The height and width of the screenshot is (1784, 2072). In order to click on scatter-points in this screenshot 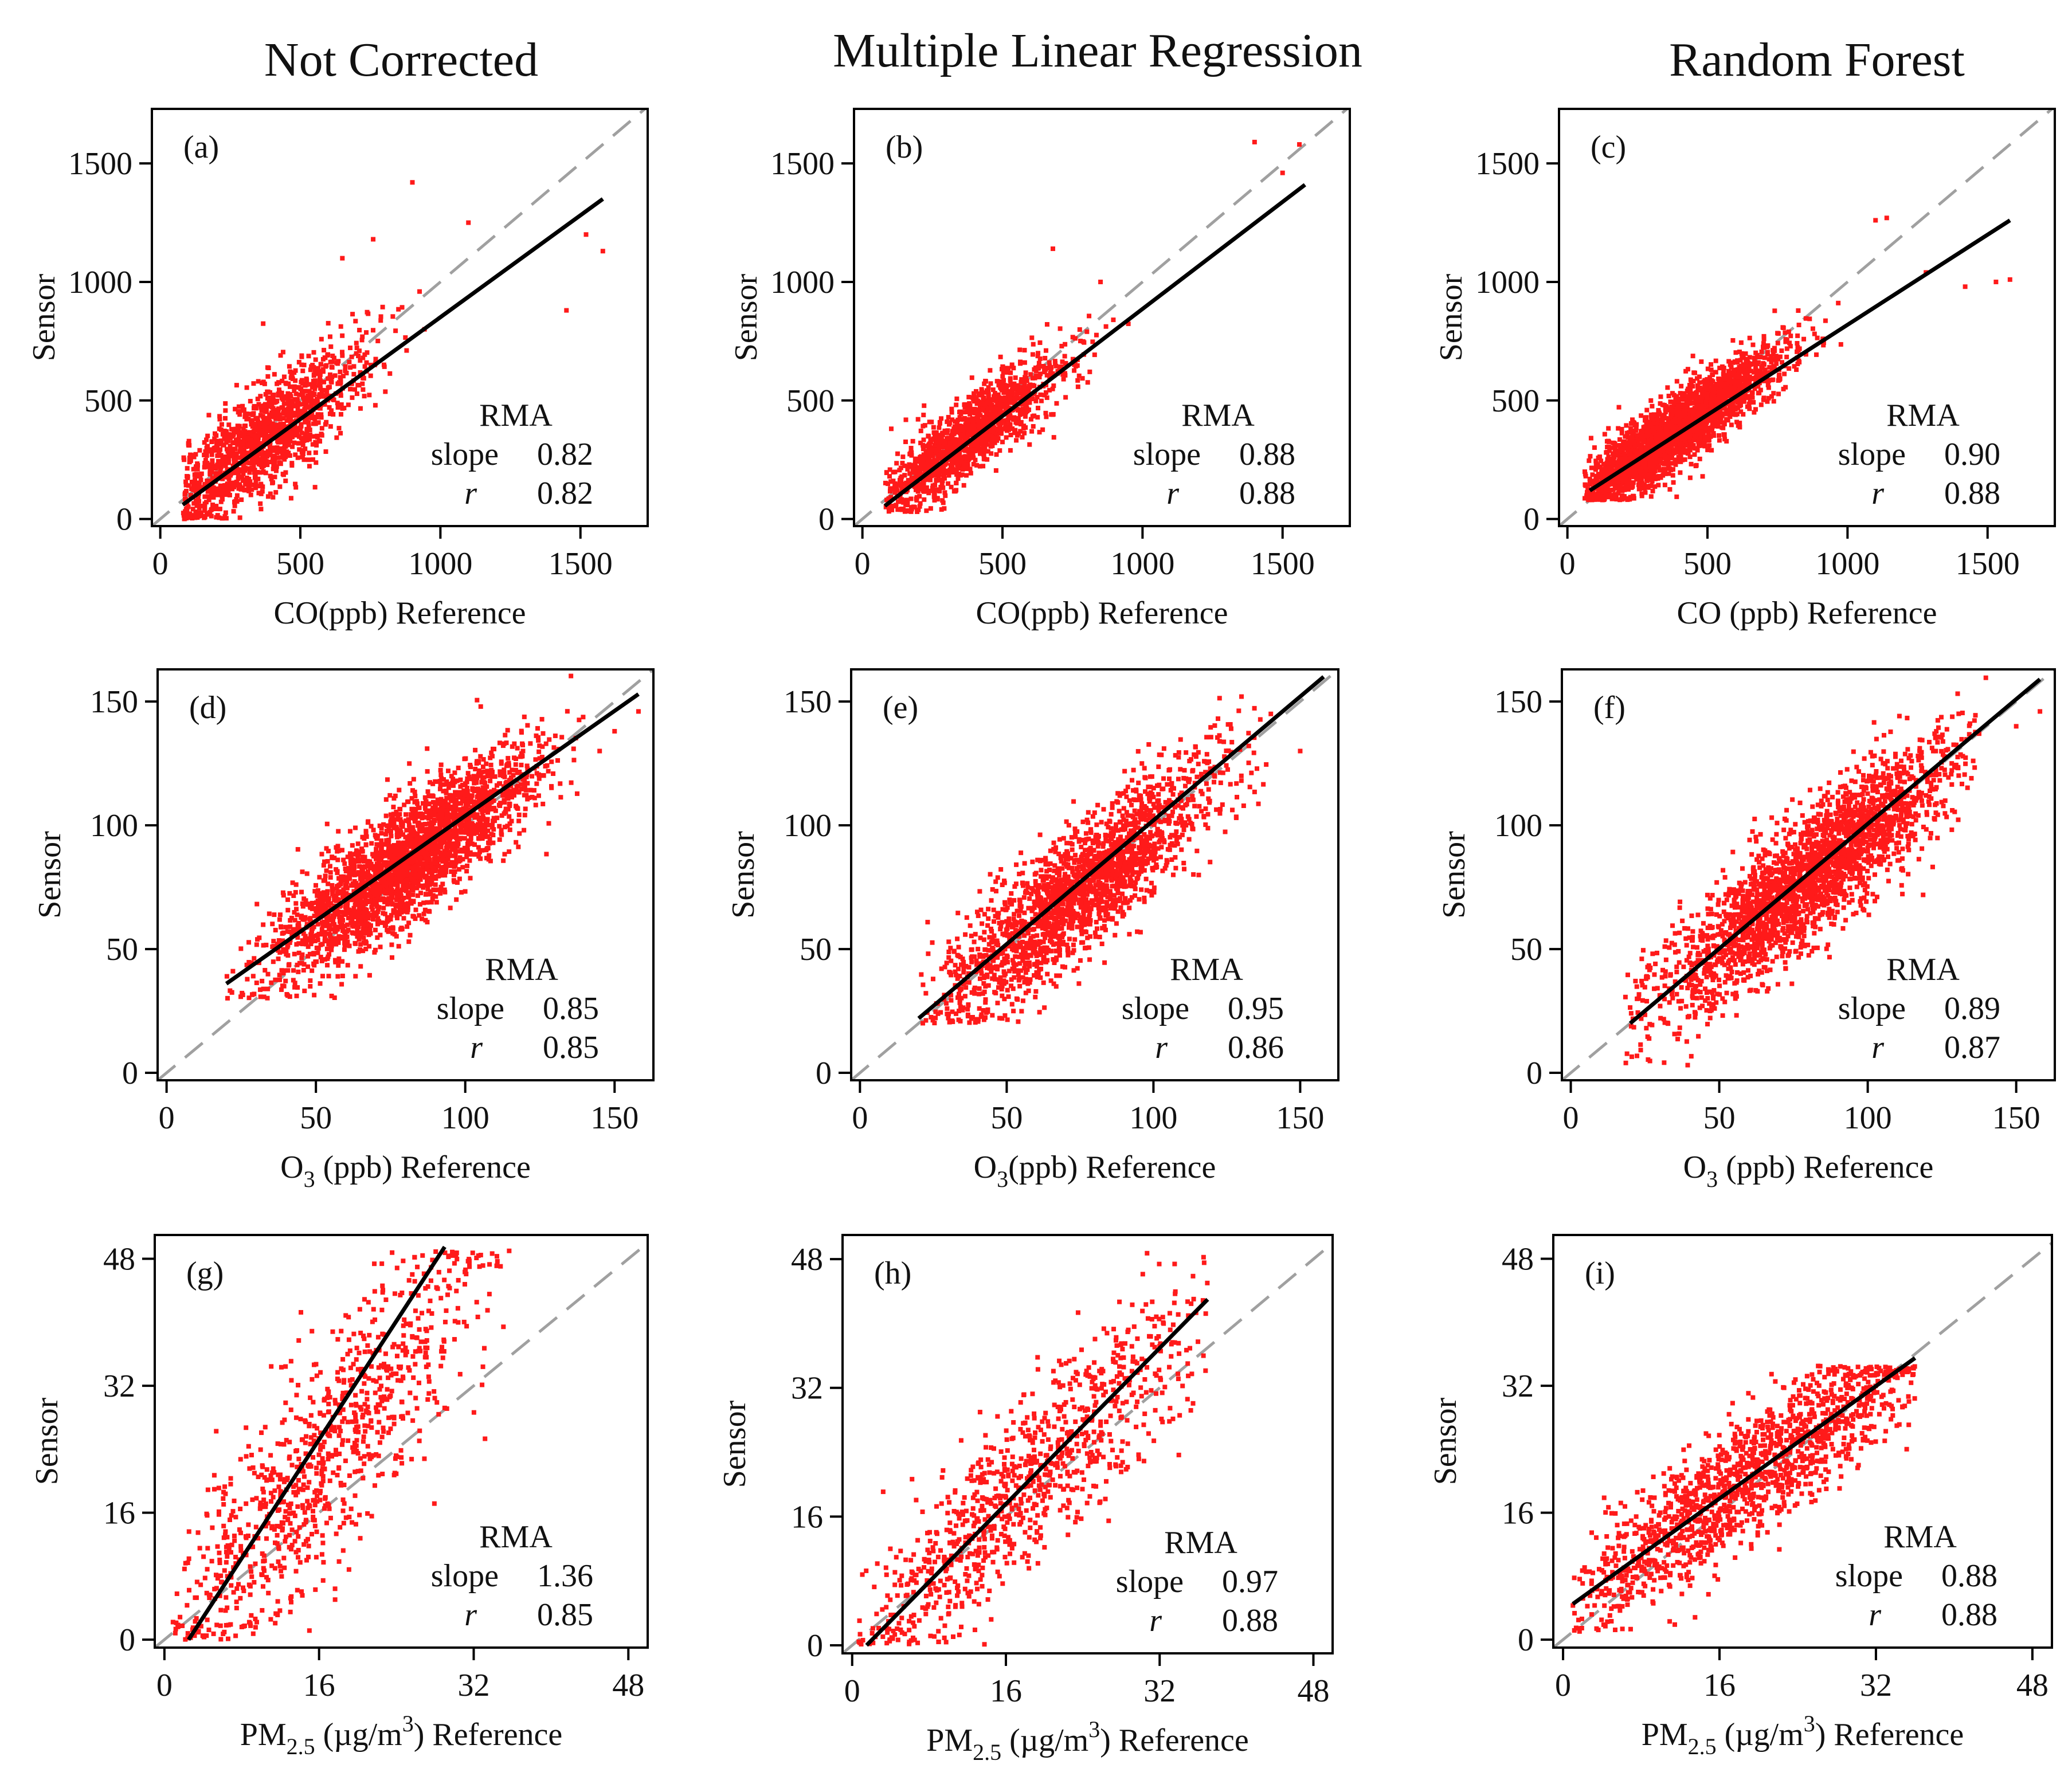, I will do `click(1092, 327)`.